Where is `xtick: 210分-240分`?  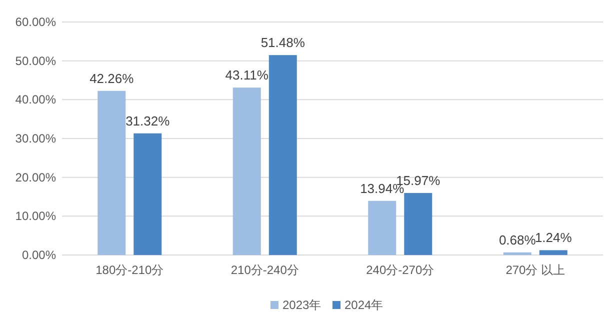
xtick: 210分-240分 is located at coordinates (264, 270).